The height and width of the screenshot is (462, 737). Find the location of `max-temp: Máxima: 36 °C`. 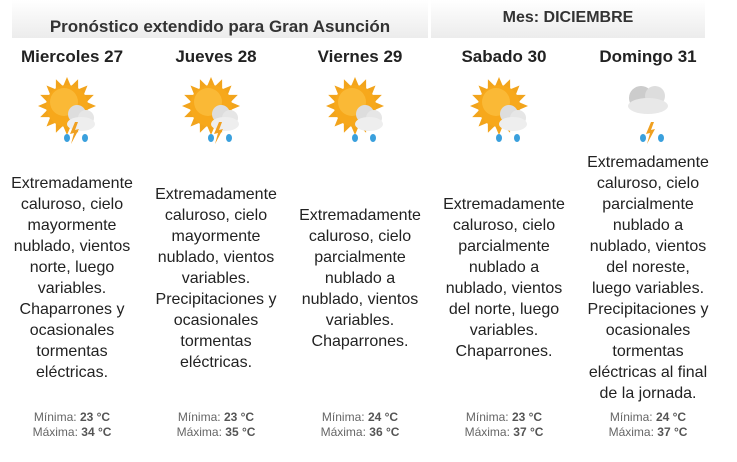

max-temp: Máxima: 36 °C is located at coordinates (360, 432).